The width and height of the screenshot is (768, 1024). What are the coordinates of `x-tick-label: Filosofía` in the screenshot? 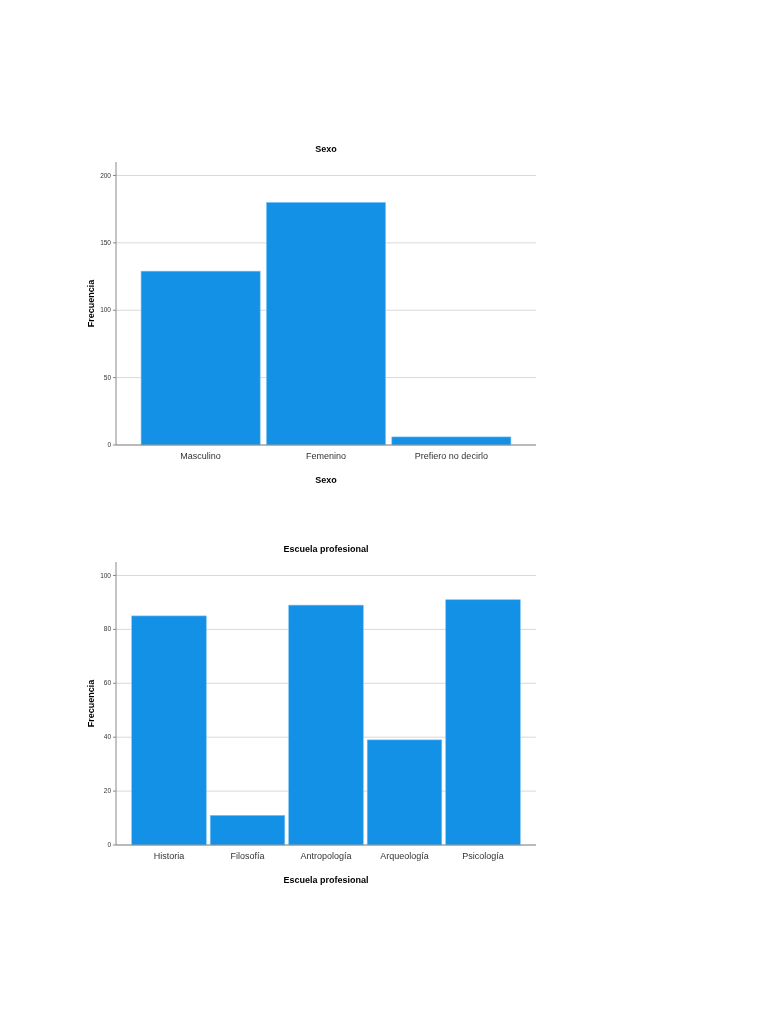 It's located at (247, 856).